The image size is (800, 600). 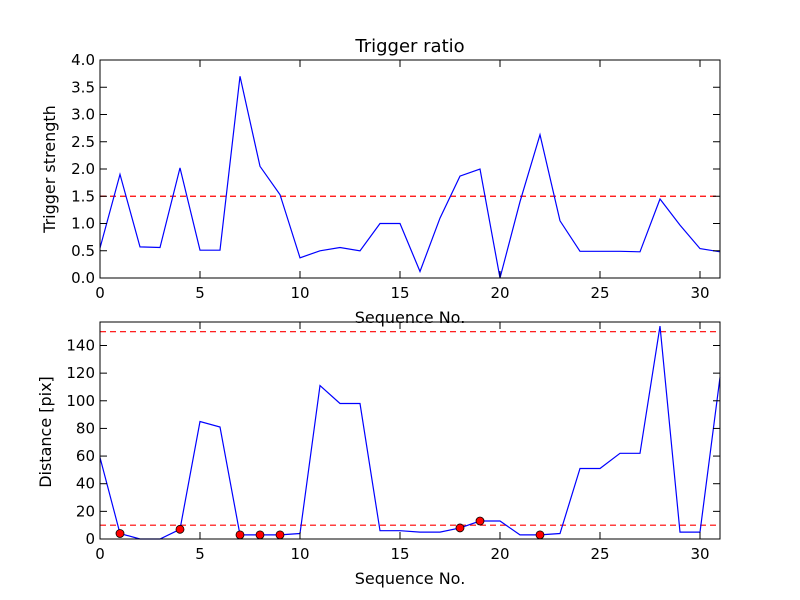 I want to click on y-tick-label: 20, so click(x=85, y=511).